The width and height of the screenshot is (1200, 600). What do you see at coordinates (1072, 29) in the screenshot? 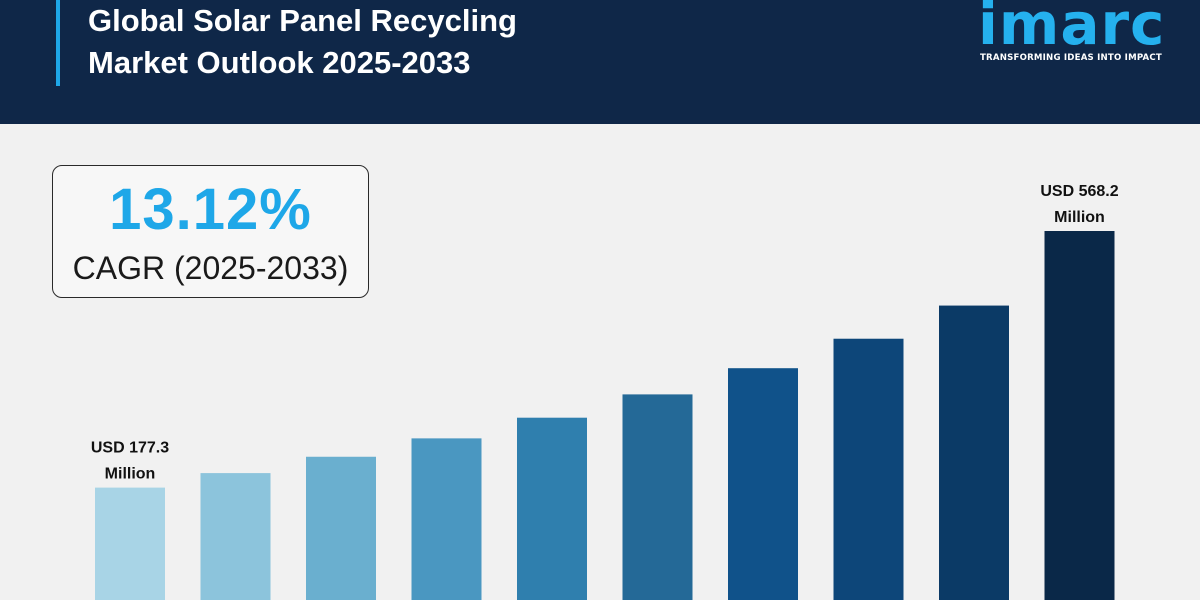
I see `logo-wordmark: imarc` at bounding box center [1072, 29].